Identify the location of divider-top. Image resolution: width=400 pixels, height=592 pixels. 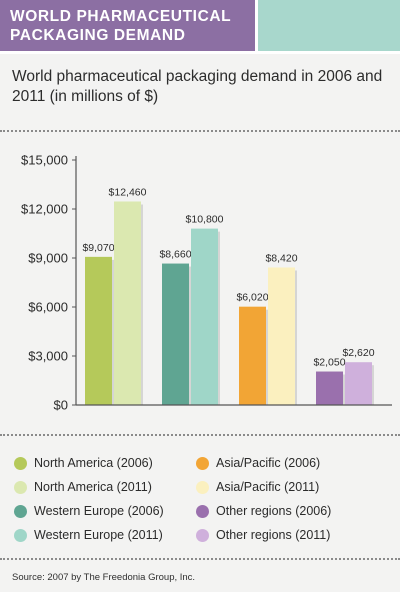
(200, 131).